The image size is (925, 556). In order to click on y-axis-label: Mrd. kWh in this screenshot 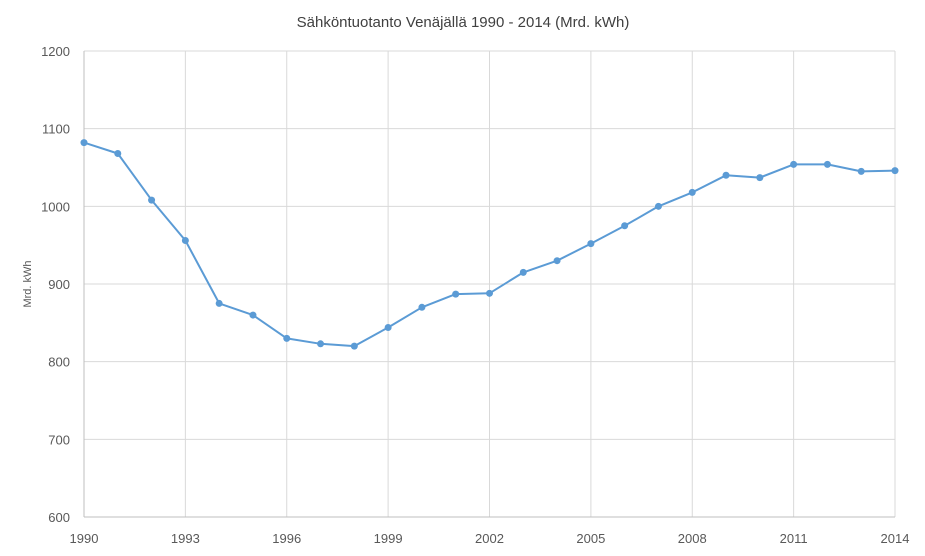, I will do `click(28, 283)`.